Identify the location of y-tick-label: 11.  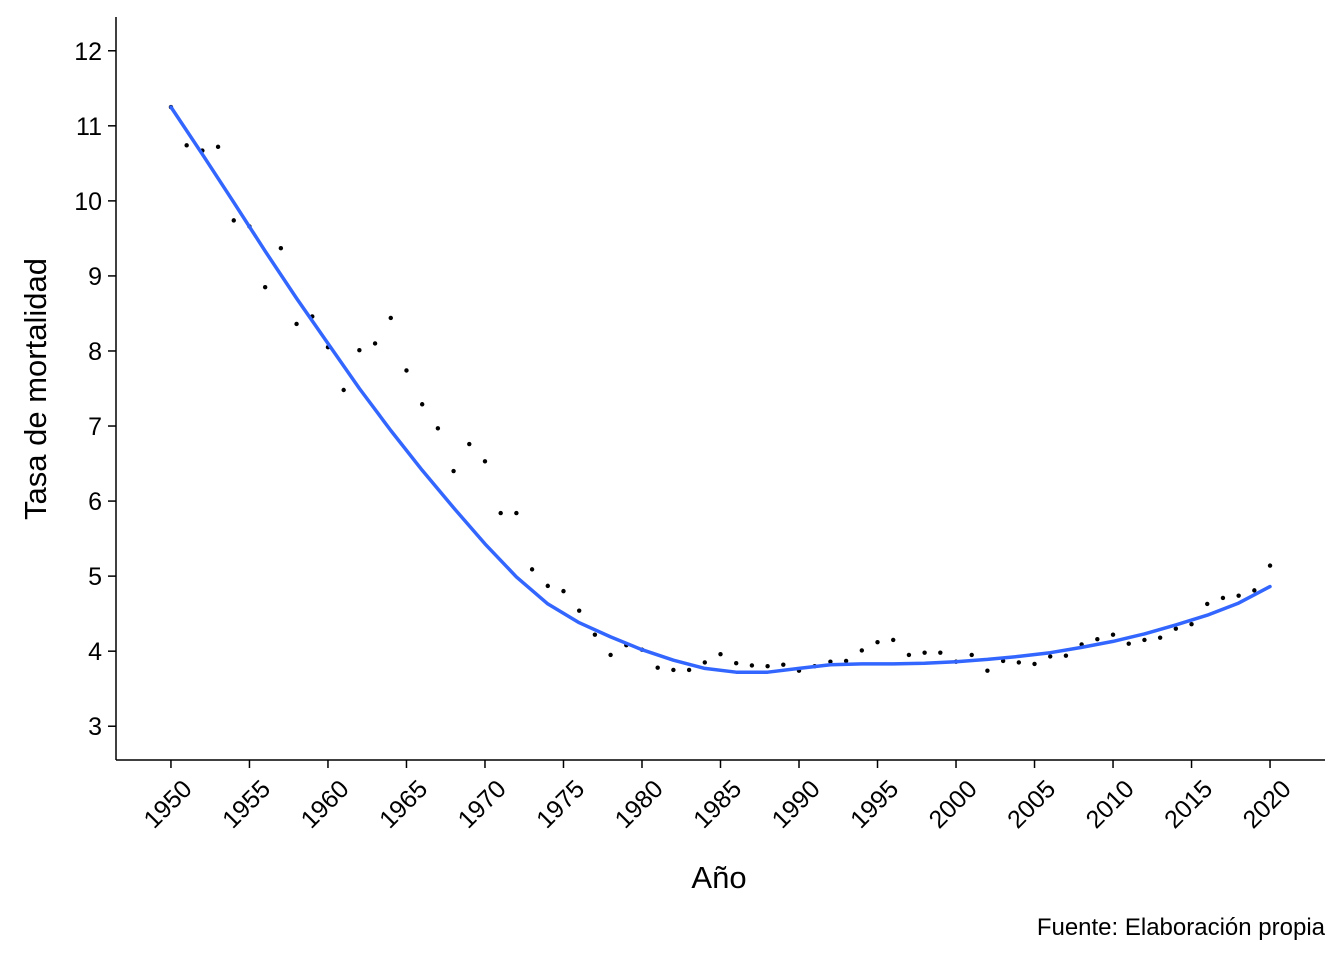
(89, 127).